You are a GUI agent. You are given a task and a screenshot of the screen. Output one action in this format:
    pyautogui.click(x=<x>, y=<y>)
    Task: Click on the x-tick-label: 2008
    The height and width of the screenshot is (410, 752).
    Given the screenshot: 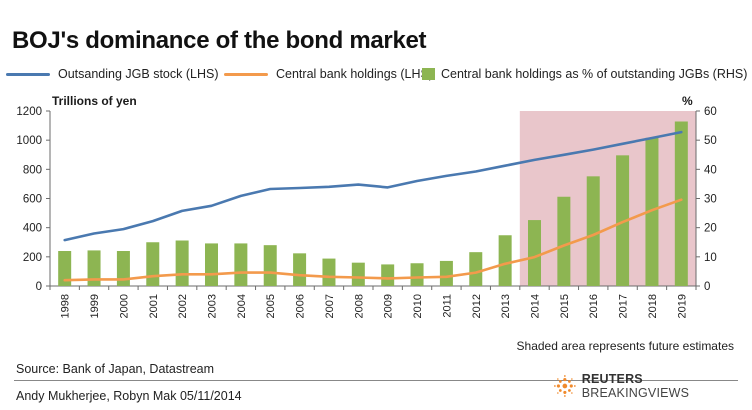 What is the action you would take?
    pyautogui.click(x=359, y=306)
    